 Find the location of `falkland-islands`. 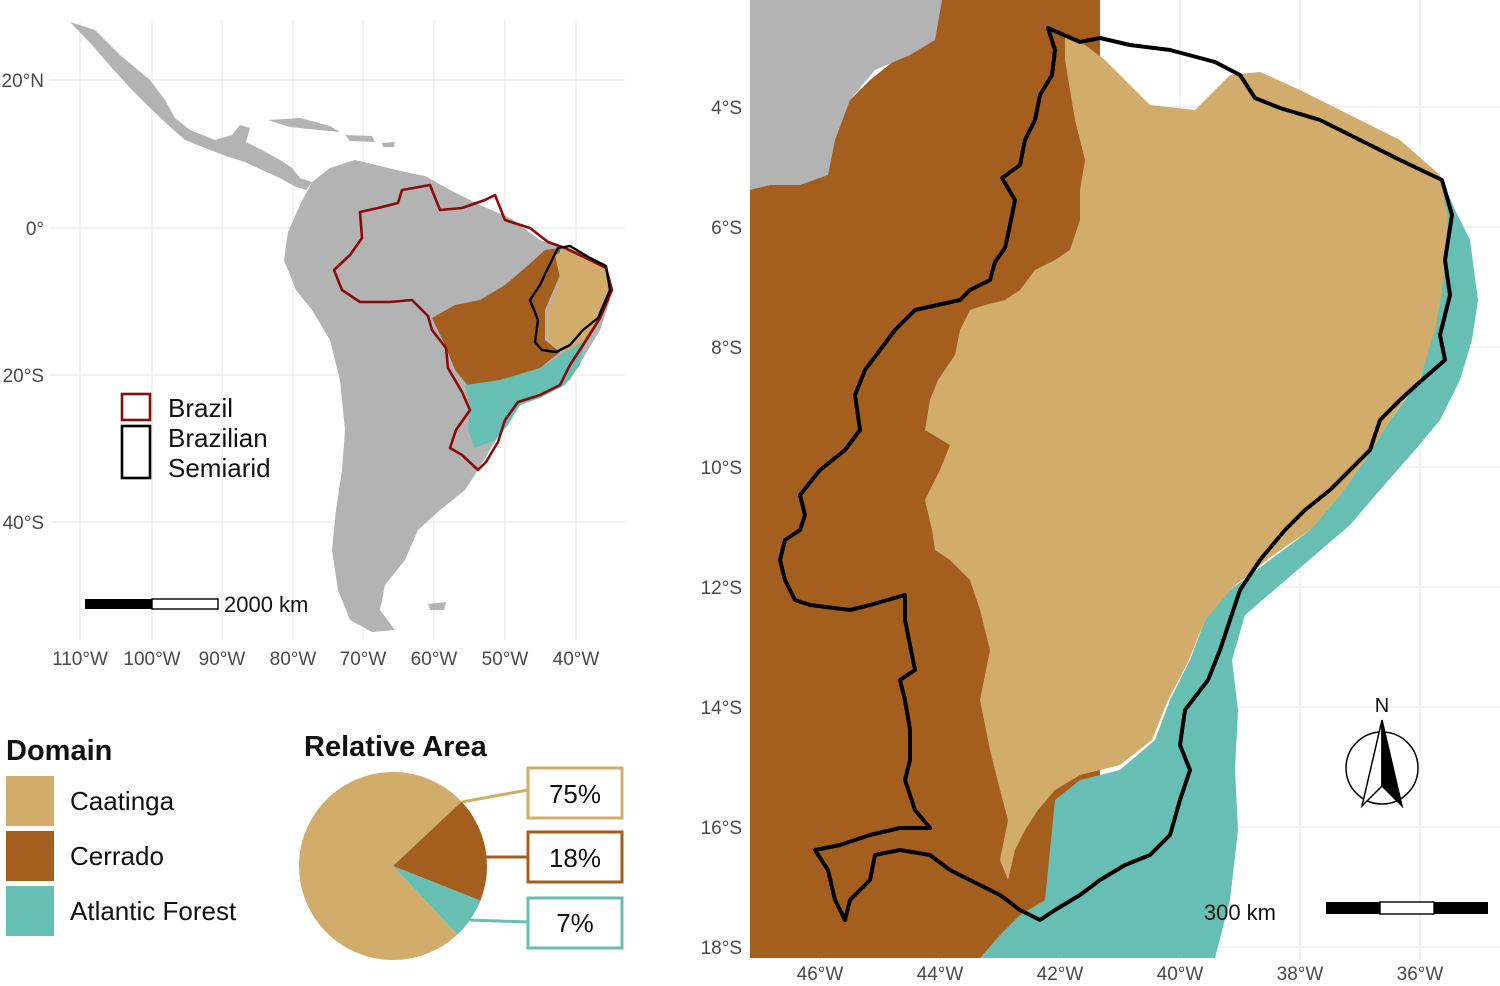

falkland-islands is located at coordinates (437, 606).